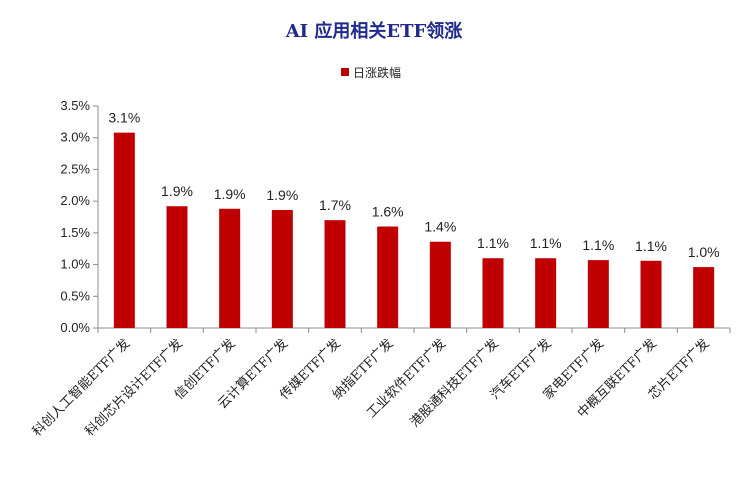 Image resolution: width=749 pixels, height=477 pixels. What do you see at coordinates (75, 295) in the screenshot?
I see `y-tick-label: 0.5%` at bounding box center [75, 295].